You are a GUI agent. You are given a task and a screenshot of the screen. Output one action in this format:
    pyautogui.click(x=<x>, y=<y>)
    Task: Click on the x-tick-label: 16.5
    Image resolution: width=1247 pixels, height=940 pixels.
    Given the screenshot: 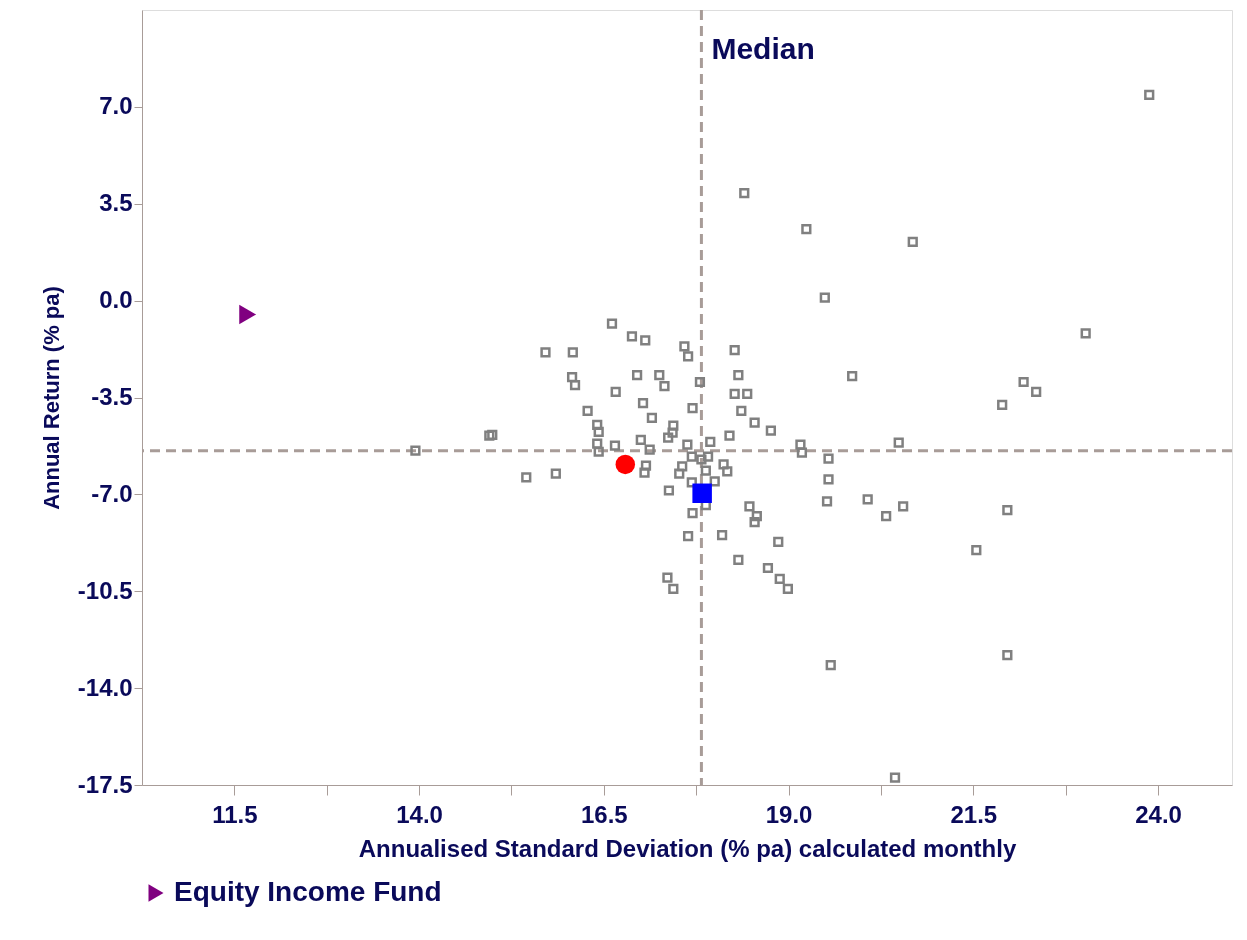 What is the action you would take?
    pyautogui.click(x=604, y=814)
    